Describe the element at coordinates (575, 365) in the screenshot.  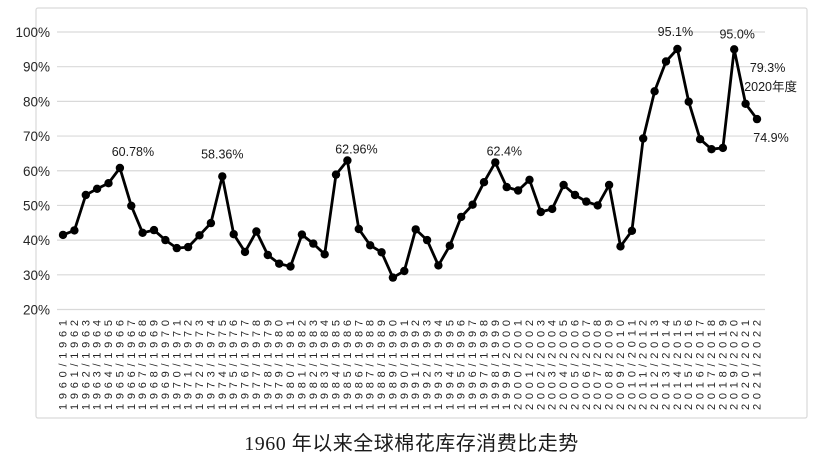
I see `x-axis-tick-label: 2005/2006` at that location.